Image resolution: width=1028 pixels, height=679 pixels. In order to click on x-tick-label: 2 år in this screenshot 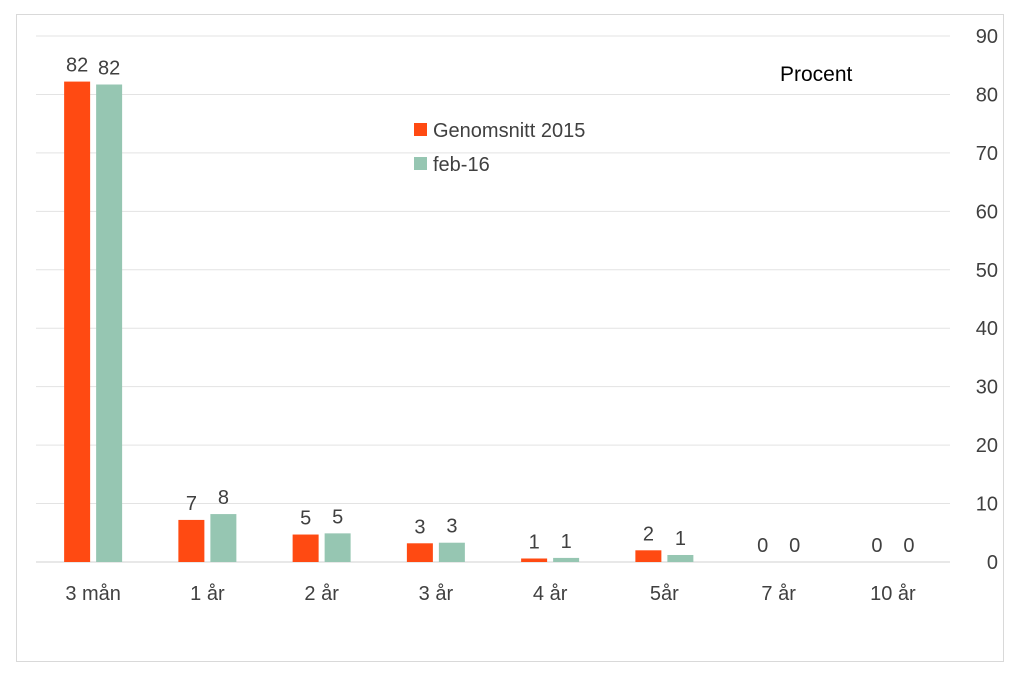, I will do `click(321, 594)`.